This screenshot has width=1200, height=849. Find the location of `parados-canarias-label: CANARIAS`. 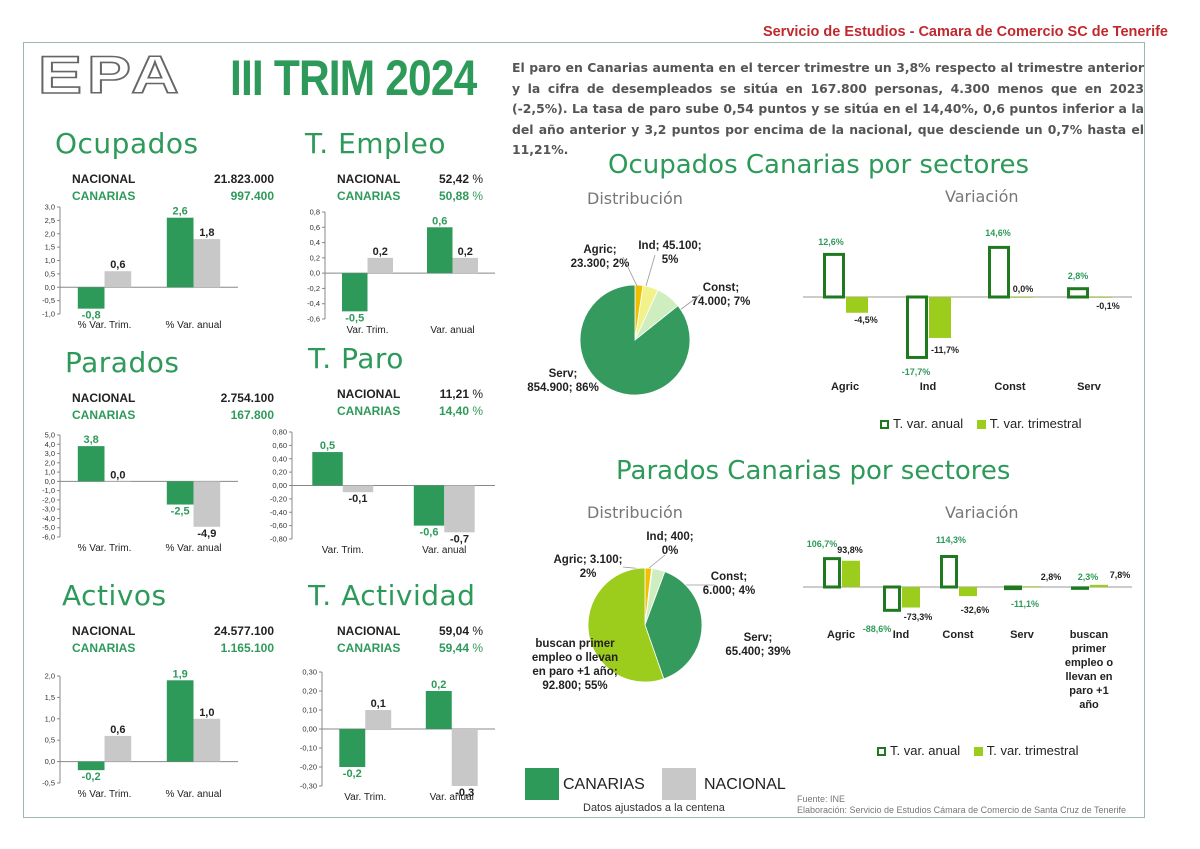

parados-canarias-label: CANARIAS is located at coordinates (104, 415).